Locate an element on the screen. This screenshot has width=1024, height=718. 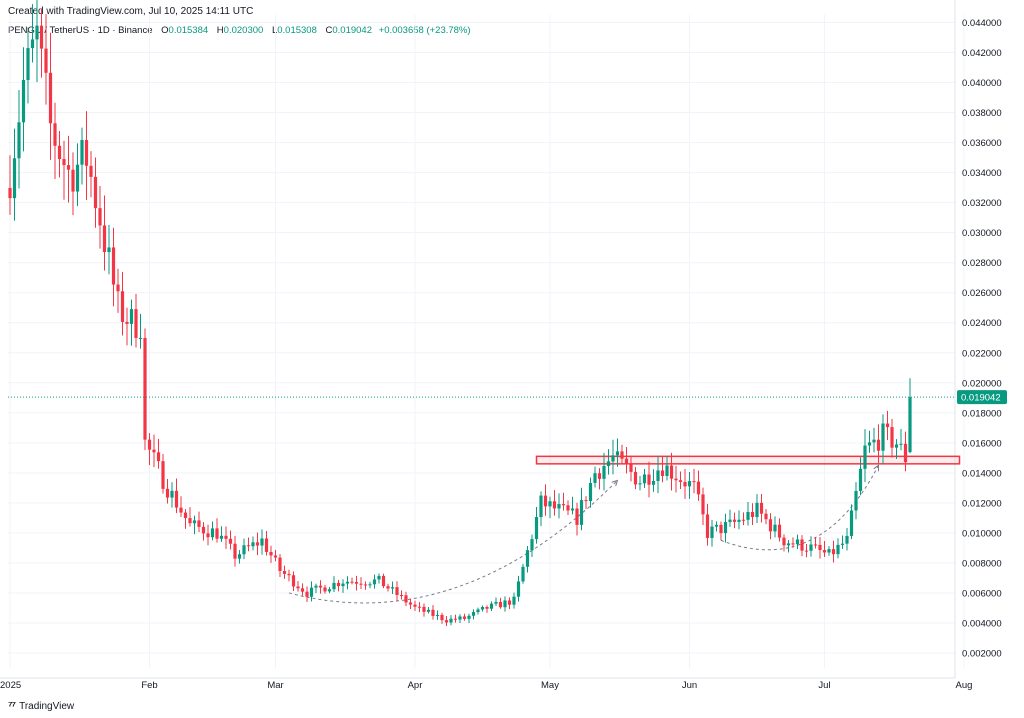
last-price-tag-label: 0.019042 is located at coordinates (981, 398).